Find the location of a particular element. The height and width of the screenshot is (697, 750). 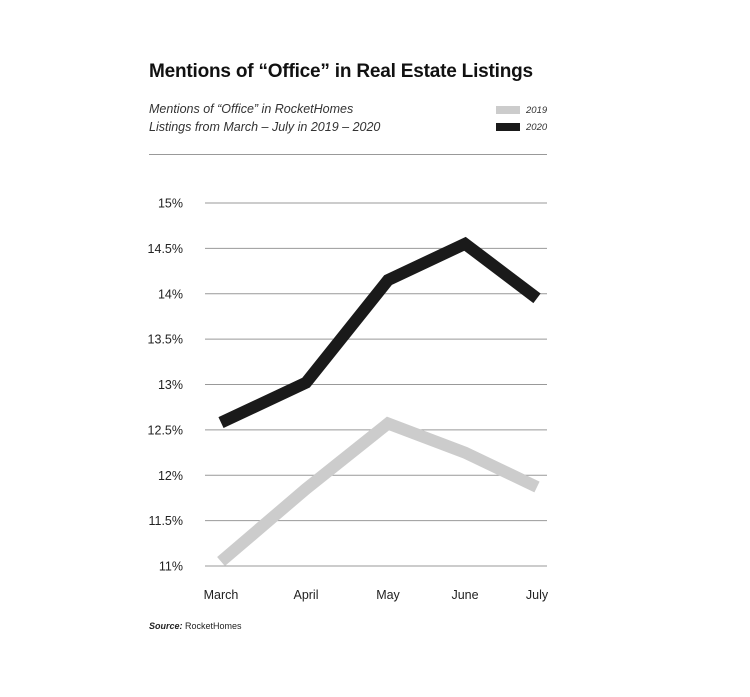

y-tick-label: 12% is located at coordinates (170, 476).